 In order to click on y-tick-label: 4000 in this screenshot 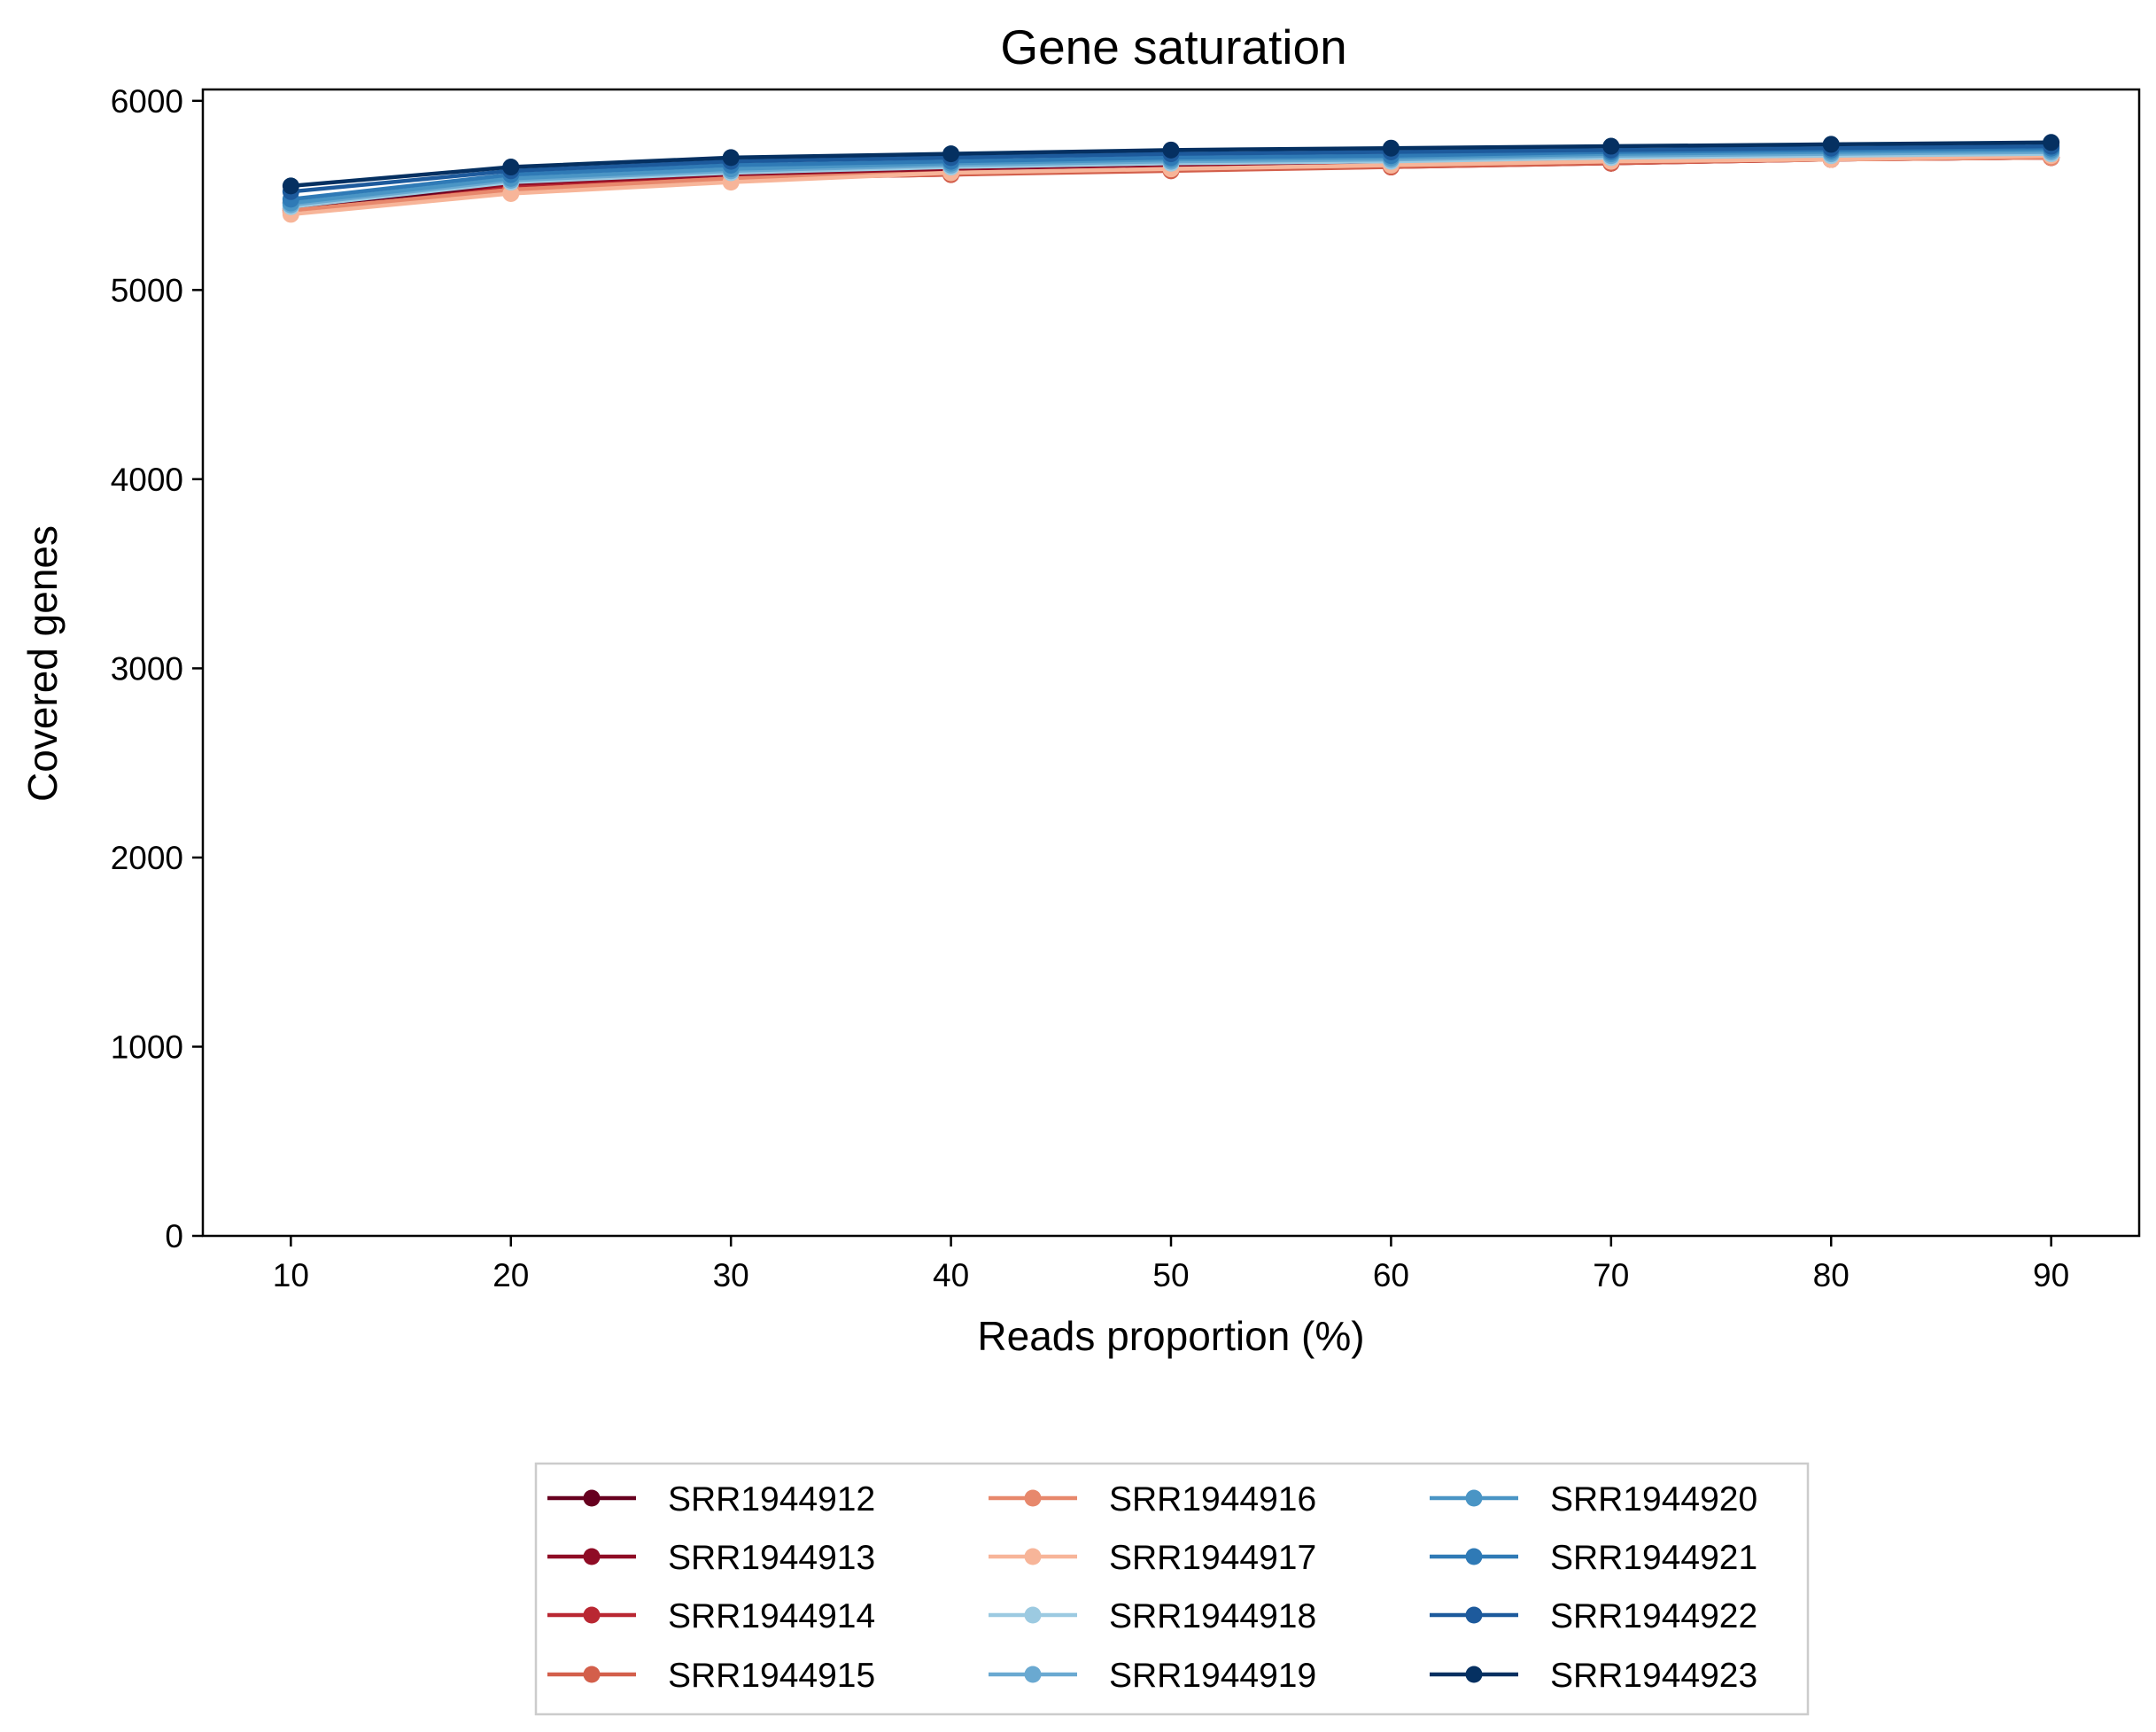, I will do `click(147, 480)`.